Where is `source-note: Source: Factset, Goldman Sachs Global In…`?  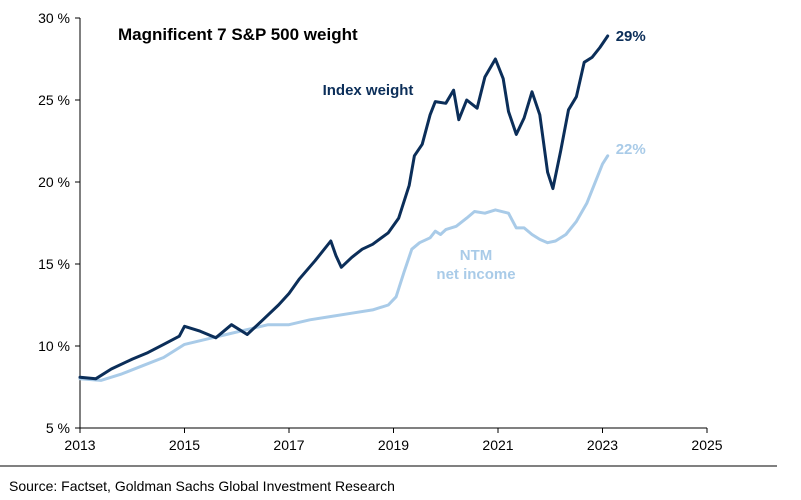 source-note: Source: Factset, Goldman Sachs Global In… is located at coordinates (202, 486).